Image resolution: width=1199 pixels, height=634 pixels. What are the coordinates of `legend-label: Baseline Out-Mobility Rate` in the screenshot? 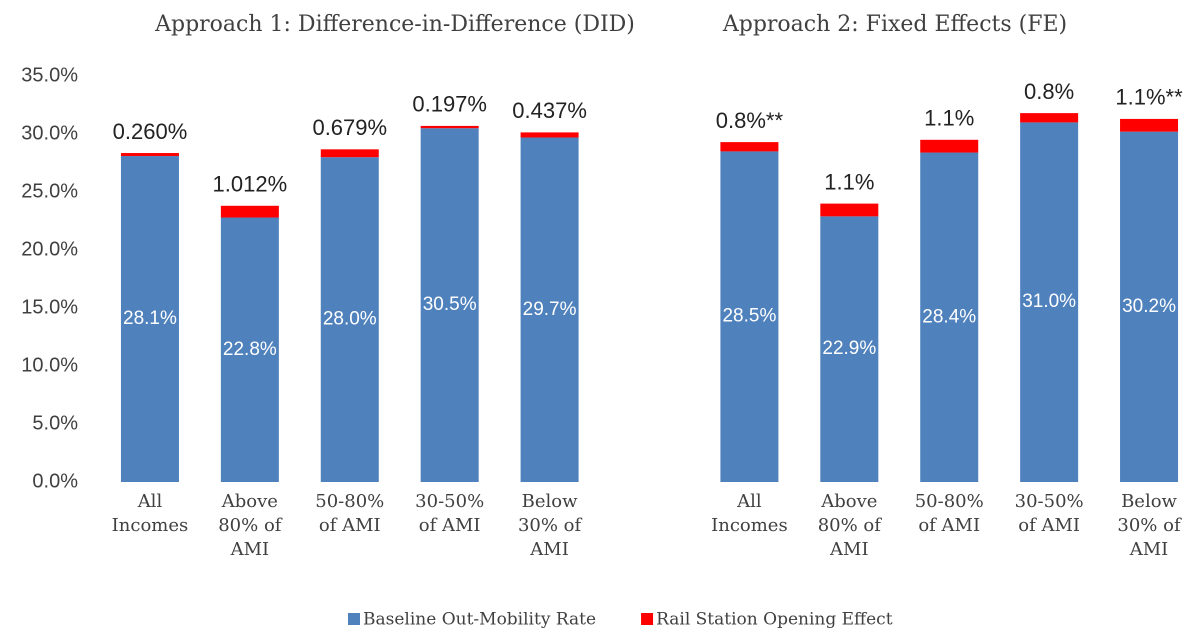 It's located at (479, 620).